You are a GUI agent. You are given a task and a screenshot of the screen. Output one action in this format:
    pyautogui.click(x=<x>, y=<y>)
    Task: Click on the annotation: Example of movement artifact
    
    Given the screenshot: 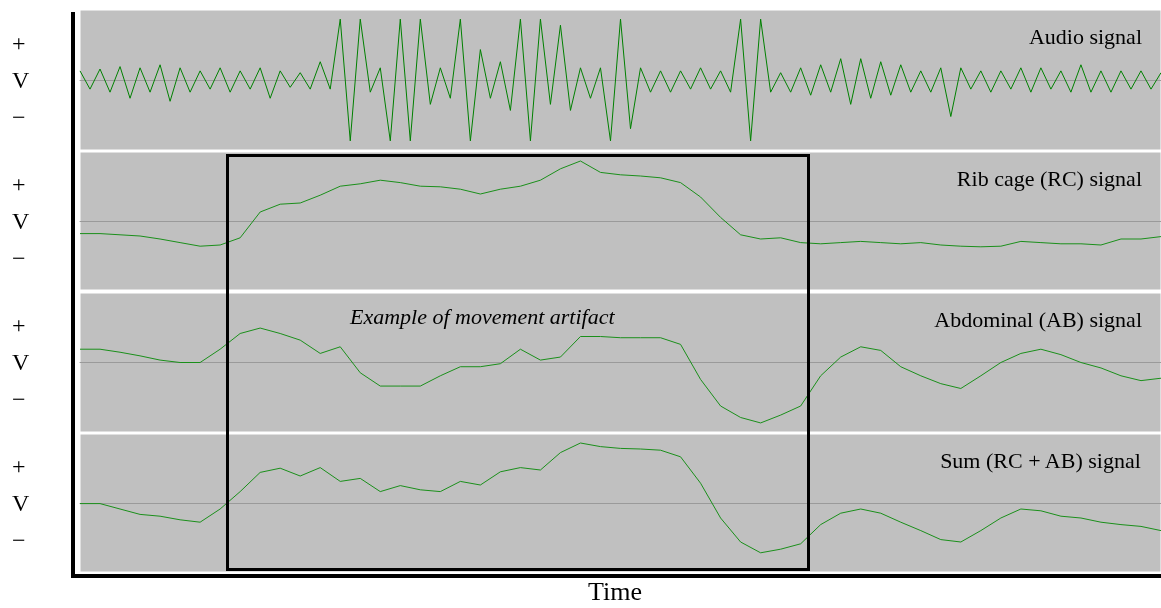 What is the action you would take?
    pyautogui.click(x=482, y=316)
    